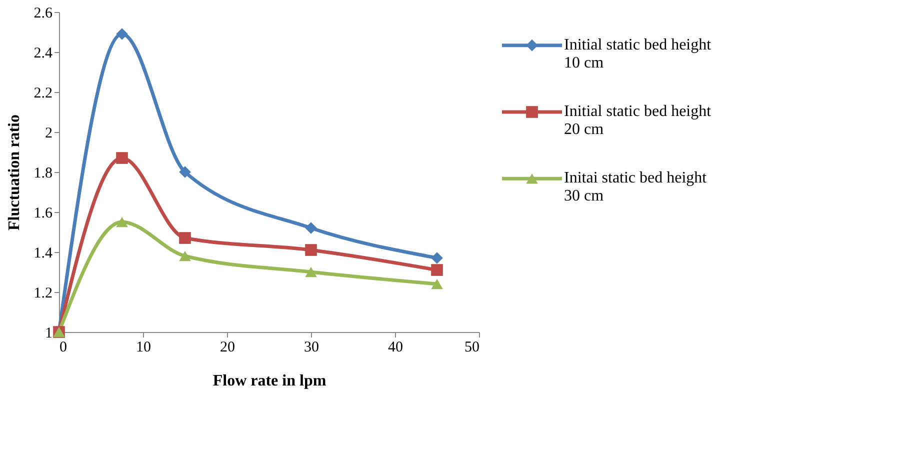 This screenshot has width=902, height=466. What do you see at coordinates (43, 254) in the screenshot?
I see `y-tick-label: 1.4` at bounding box center [43, 254].